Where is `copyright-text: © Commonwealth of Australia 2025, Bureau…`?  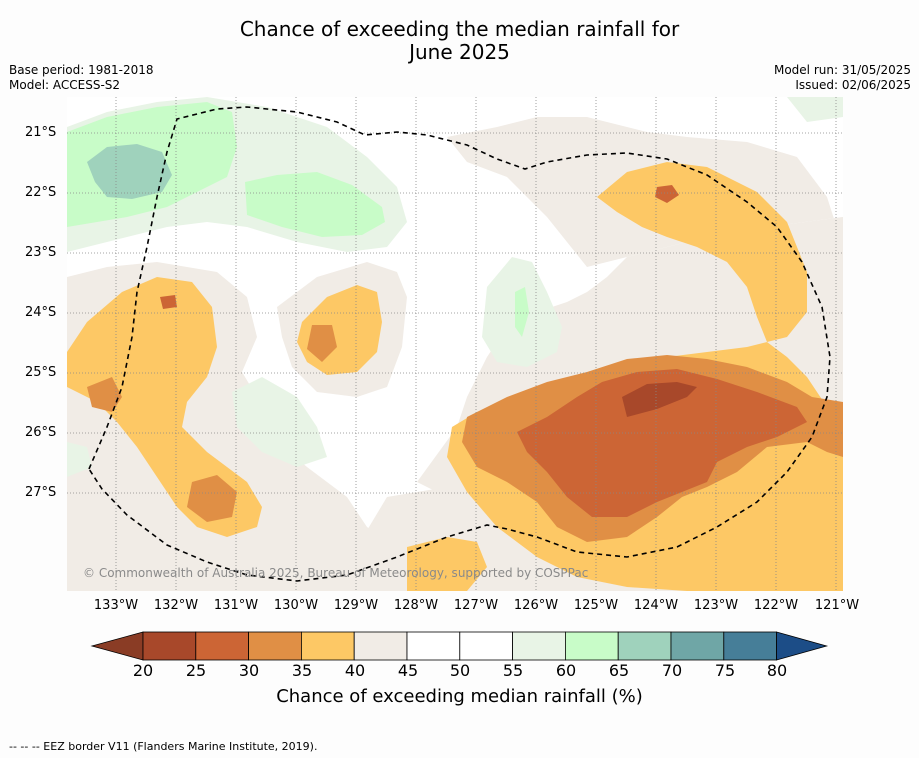 copyright-text: © Commonwealth of Australia 2025, Bureau… is located at coordinates (336, 573).